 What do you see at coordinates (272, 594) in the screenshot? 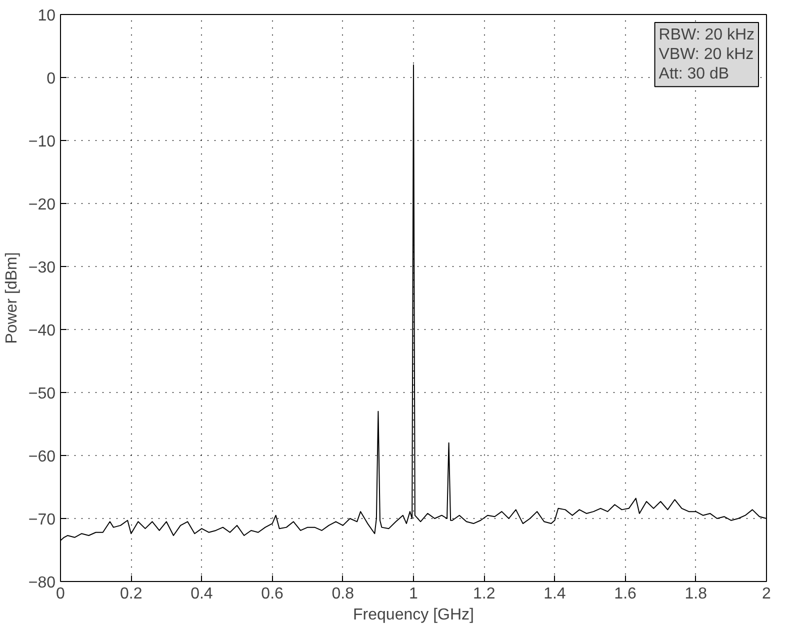
I see `x-tick-label: 0.6` at bounding box center [272, 594].